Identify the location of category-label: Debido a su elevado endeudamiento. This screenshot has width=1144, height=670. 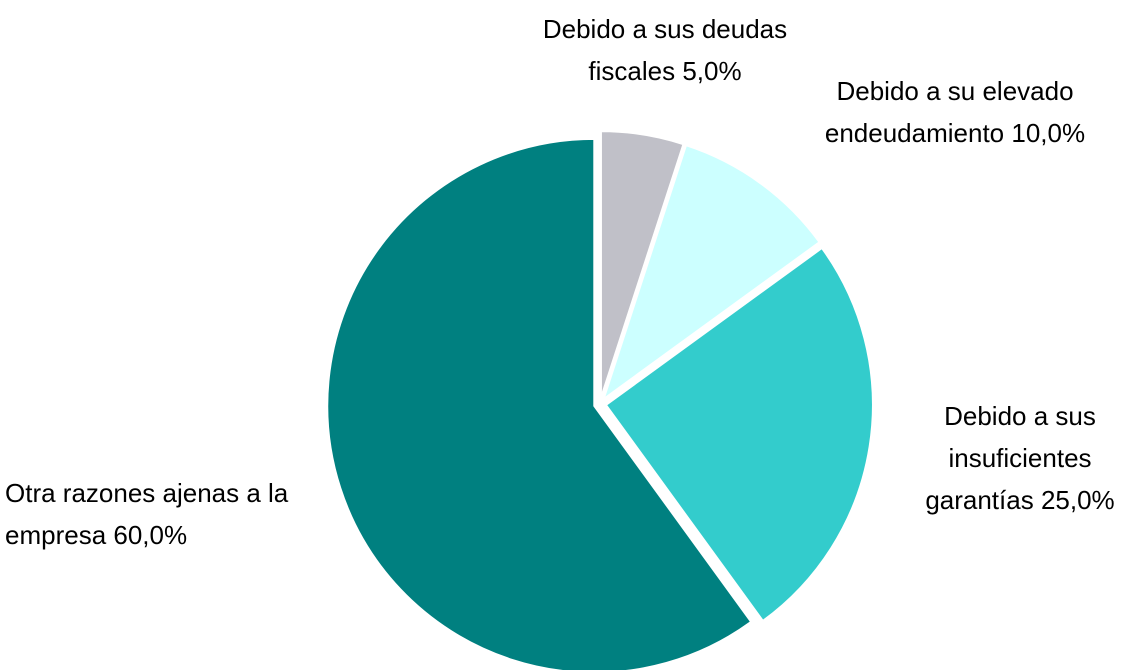
(949, 112).